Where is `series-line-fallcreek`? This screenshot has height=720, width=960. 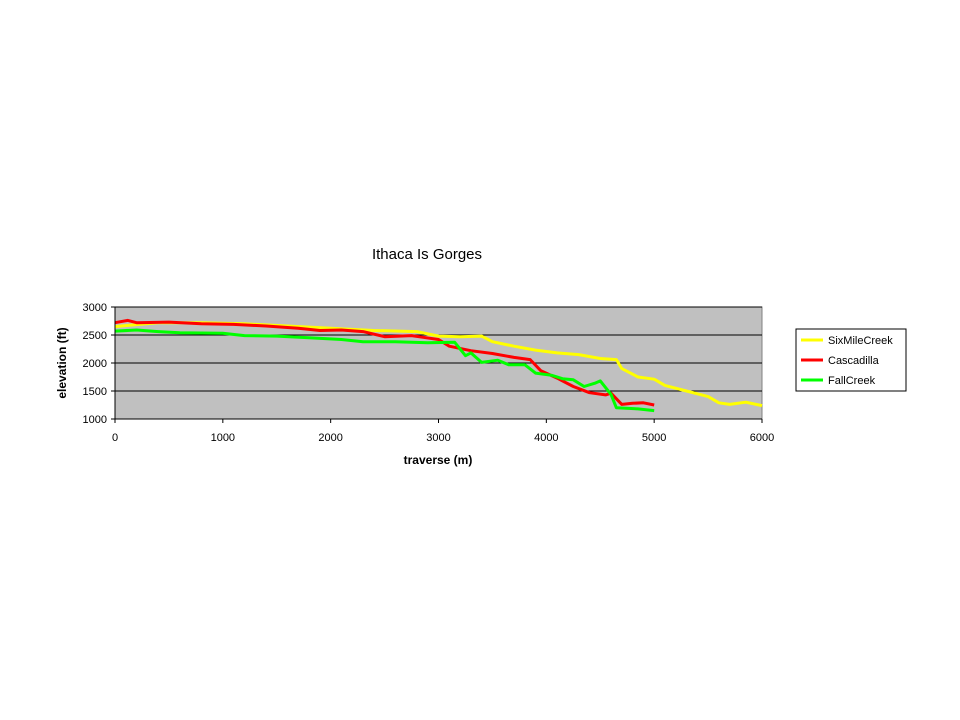
series-line-fallcreek is located at coordinates (384, 370).